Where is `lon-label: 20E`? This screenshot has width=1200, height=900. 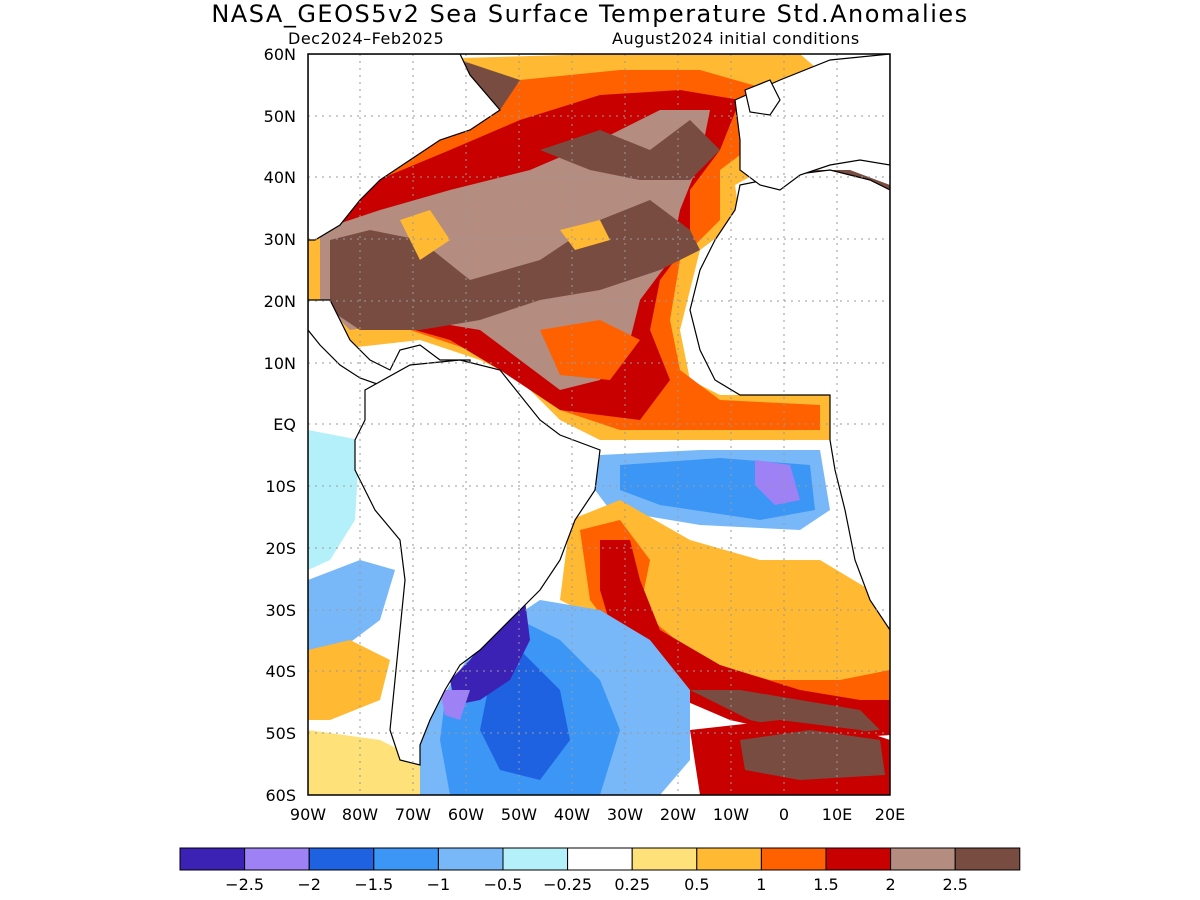
lon-label: 20E is located at coordinates (890, 814).